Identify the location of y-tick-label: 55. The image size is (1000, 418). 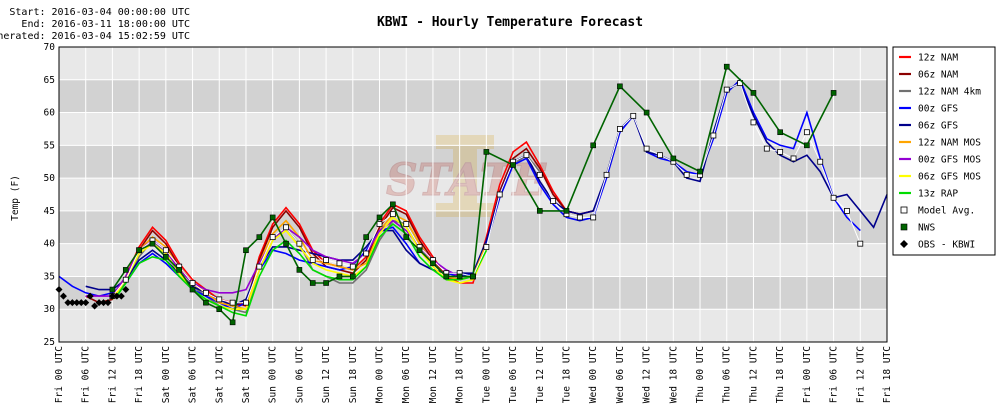
(49, 145).